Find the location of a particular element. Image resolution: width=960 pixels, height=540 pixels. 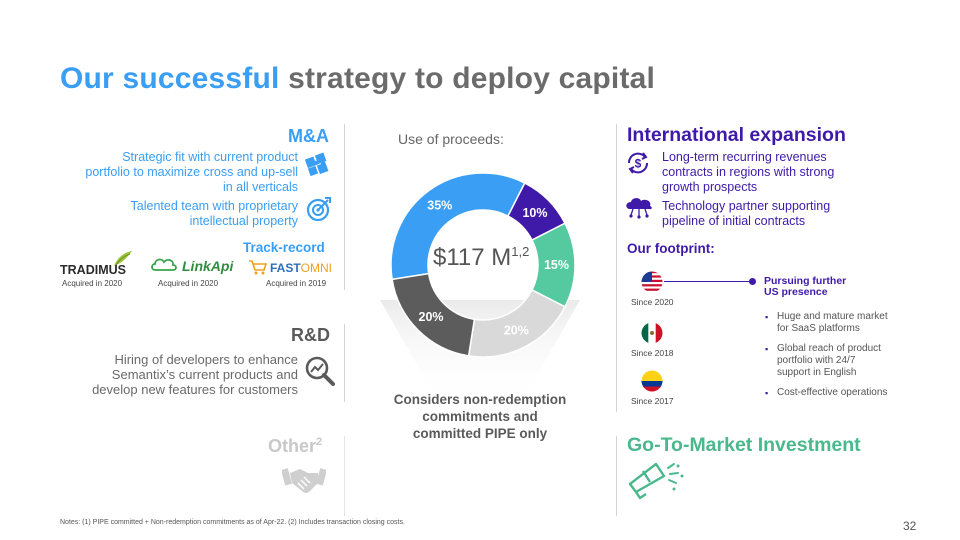

footprint-bullet-line: Global reach of product is located at coordinates (829, 348).